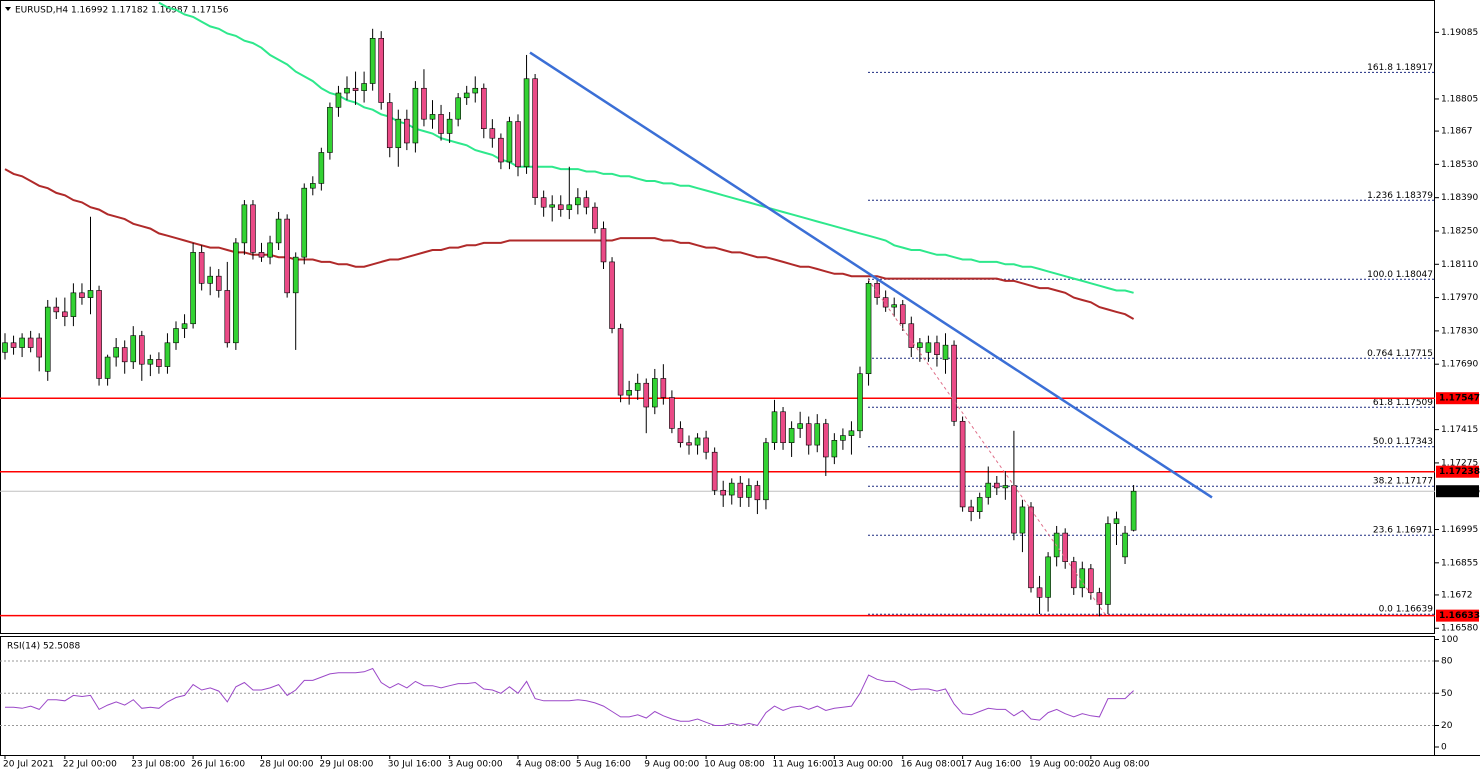 This screenshot has height=775, width=1480. Describe the element at coordinates (218, 765) in the screenshot. I see `time-label: 26 Jul 16:00` at that location.